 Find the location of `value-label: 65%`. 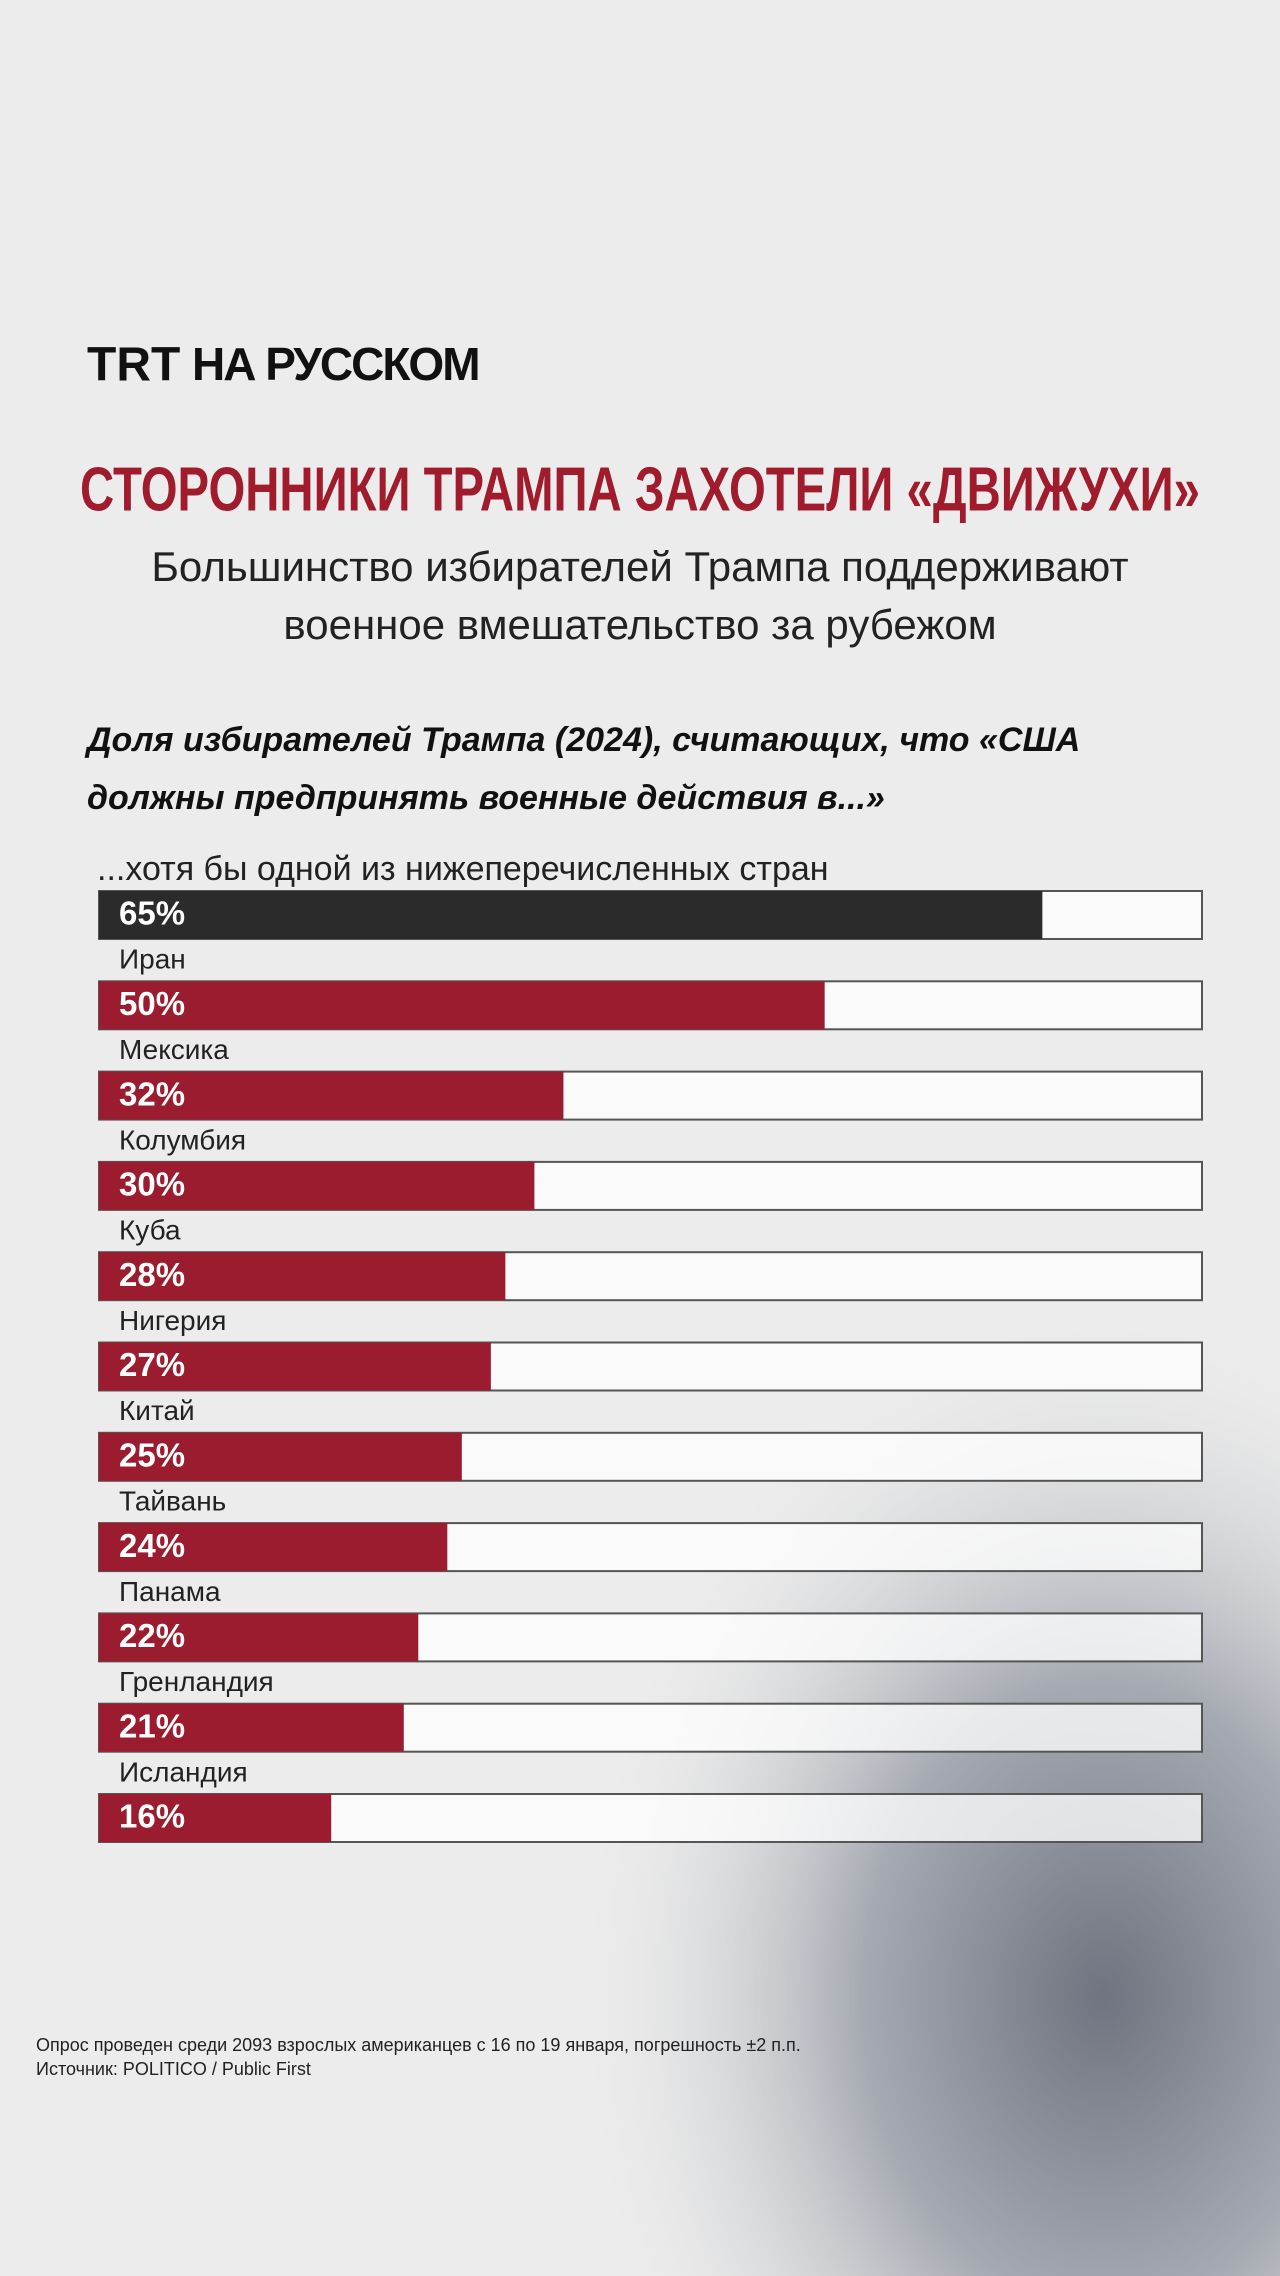

value-label: 65% is located at coordinates (152, 913).